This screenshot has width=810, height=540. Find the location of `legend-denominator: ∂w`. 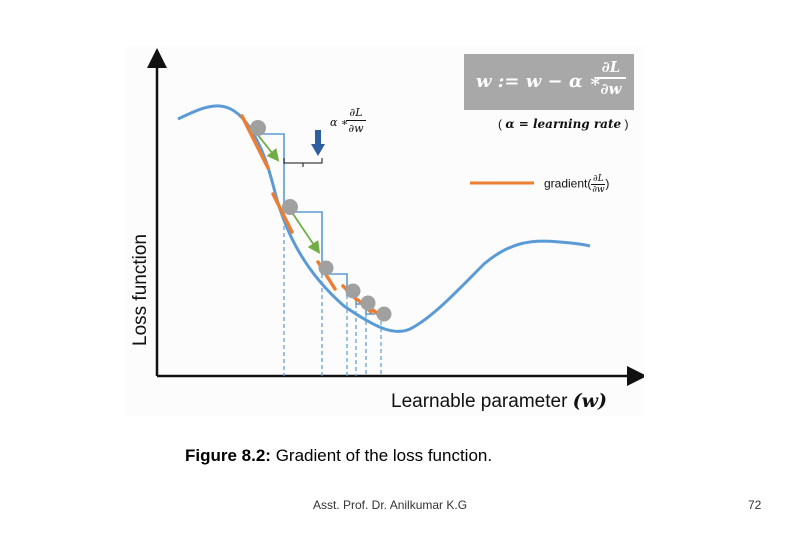

legend-denominator: ∂w is located at coordinates (598, 190).